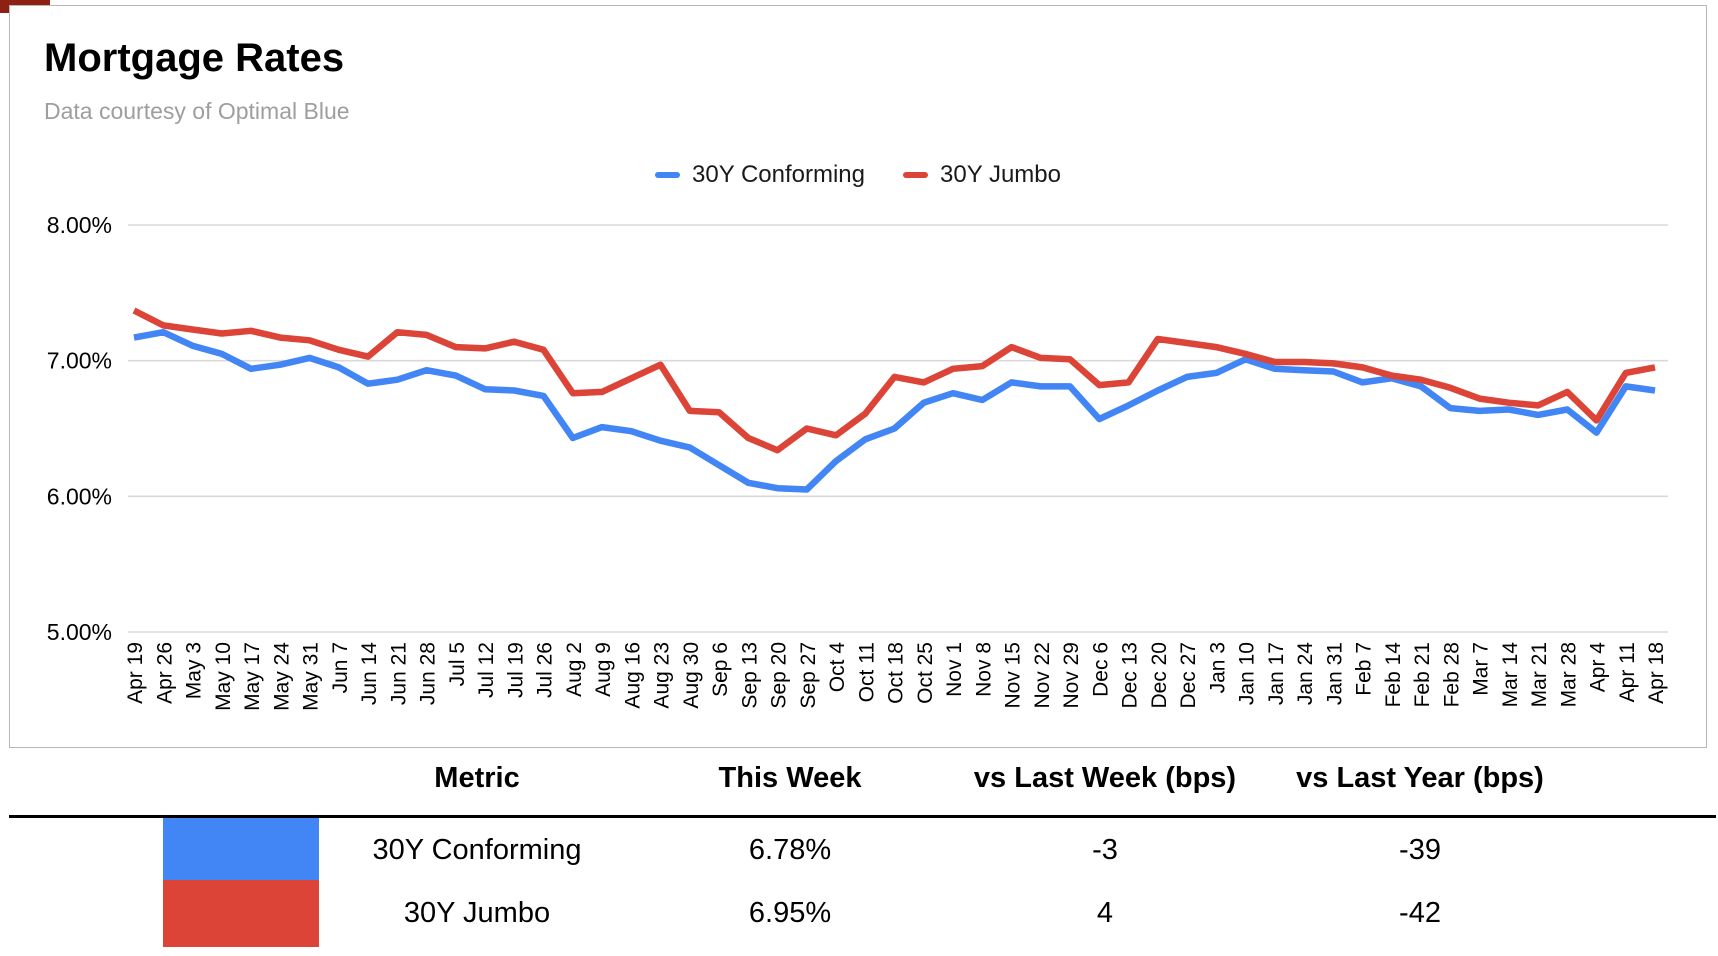 This screenshot has height=956, width=1718. What do you see at coordinates (1000, 174) in the screenshot?
I see `legend-label-jumbo: 30Y Jumbo` at bounding box center [1000, 174].